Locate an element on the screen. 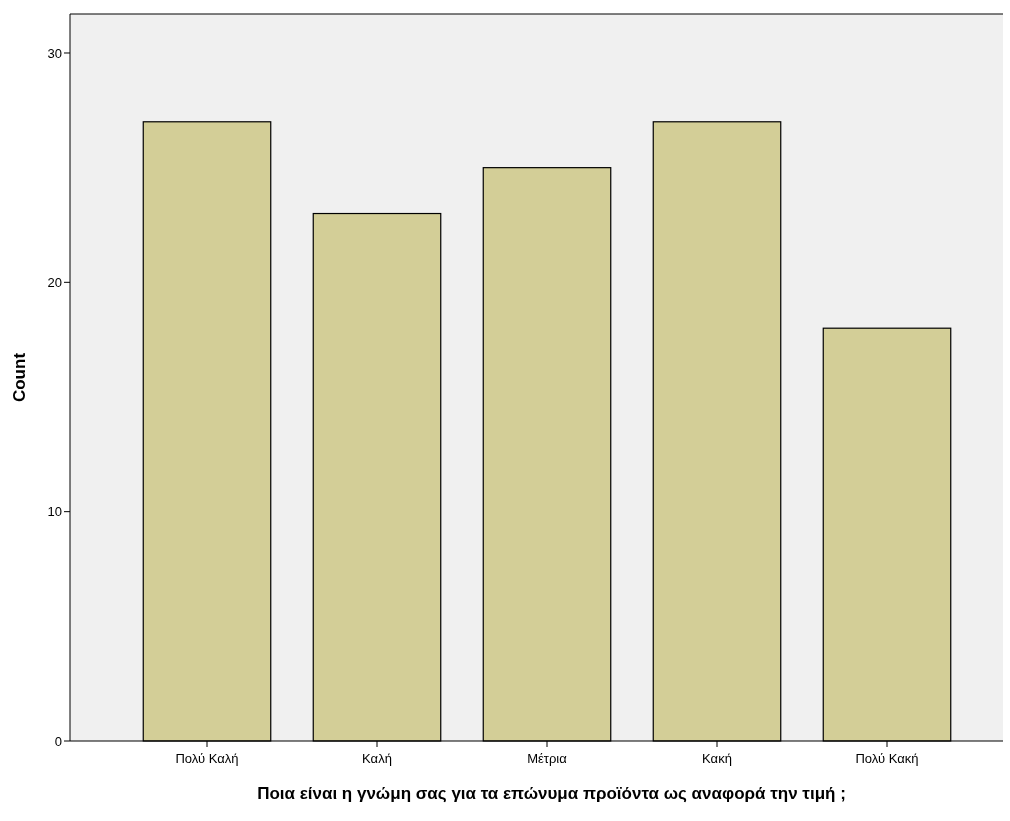  x-axis-title: Ποια είναι η γνώμη σας για τα επώνυμα προϊόντα ως αναφορά την τιμή ; is located at coordinates (551, 793).